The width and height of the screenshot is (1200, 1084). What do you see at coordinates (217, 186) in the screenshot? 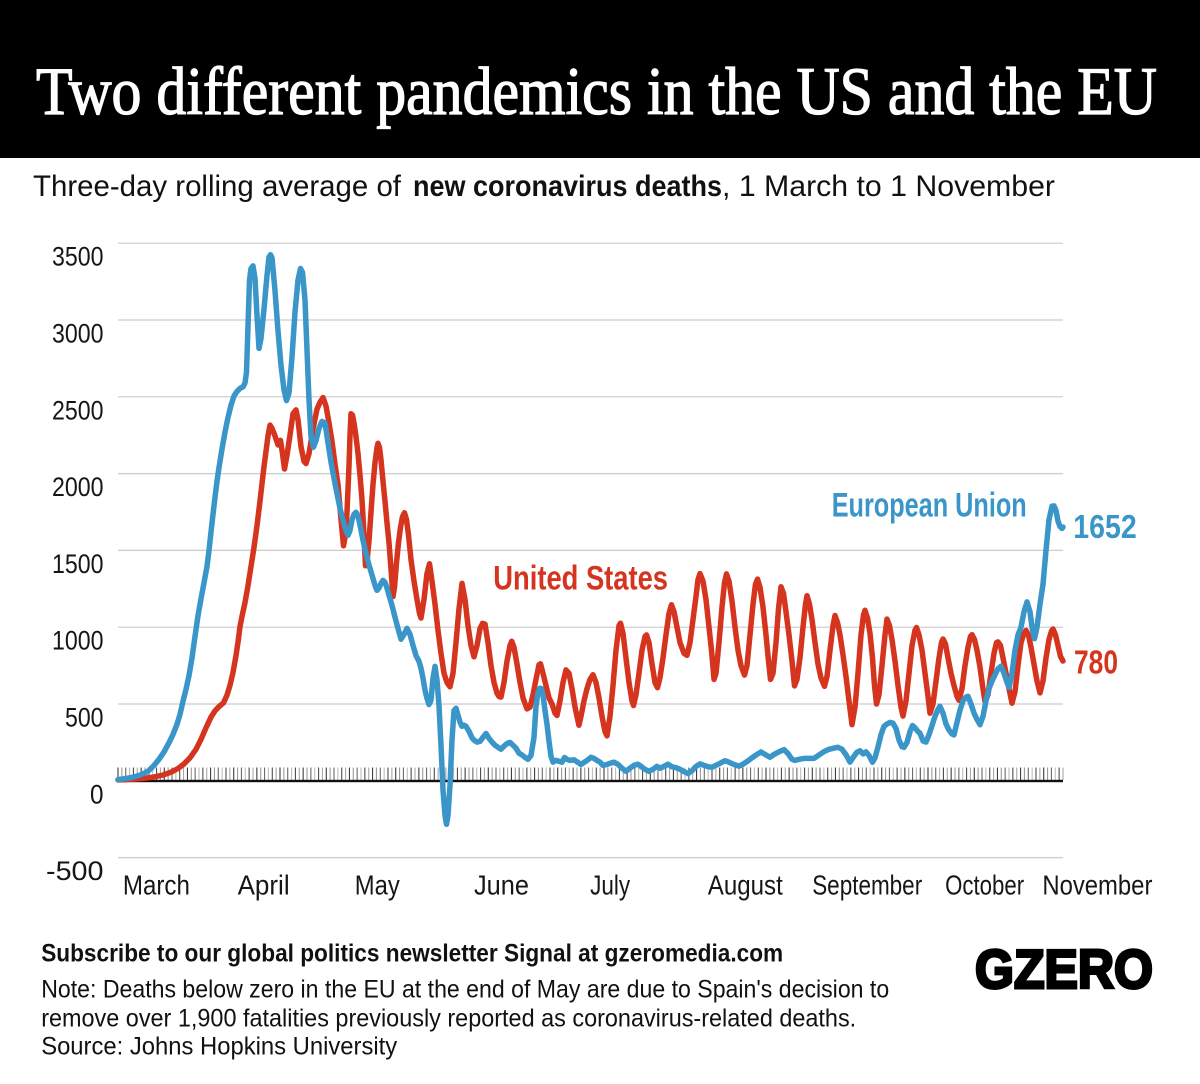
I see `svg-text: Three-day rolling average of` at bounding box center [217, 186].